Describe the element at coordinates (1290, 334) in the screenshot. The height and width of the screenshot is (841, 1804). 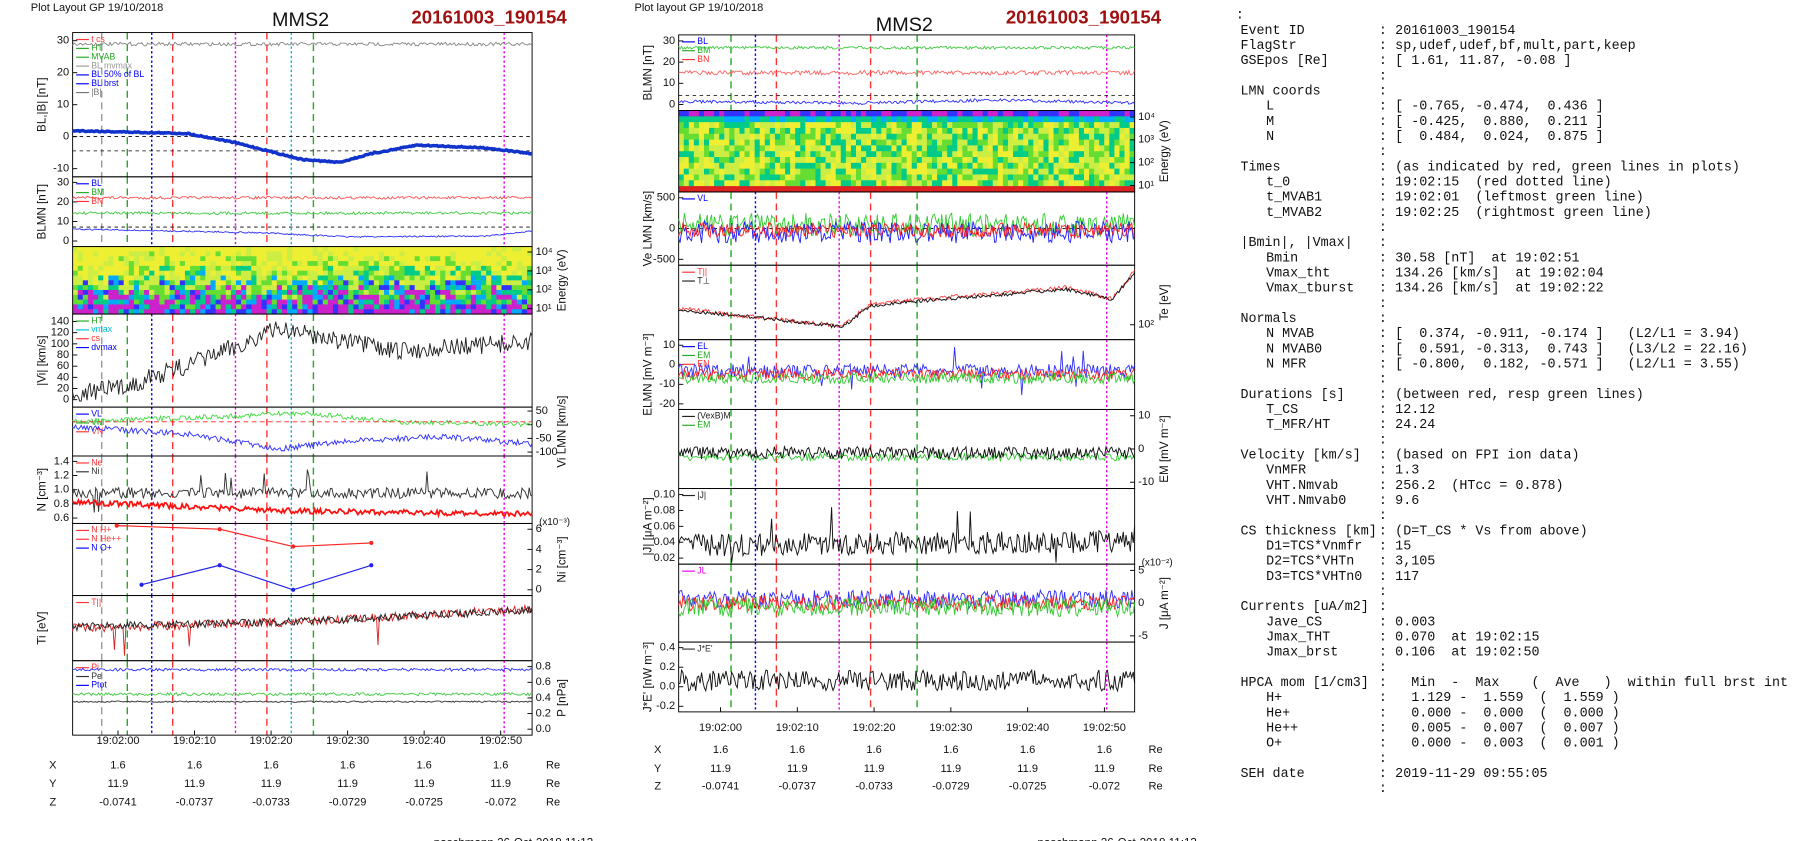
I see `info-key: N MVAB` at that location.